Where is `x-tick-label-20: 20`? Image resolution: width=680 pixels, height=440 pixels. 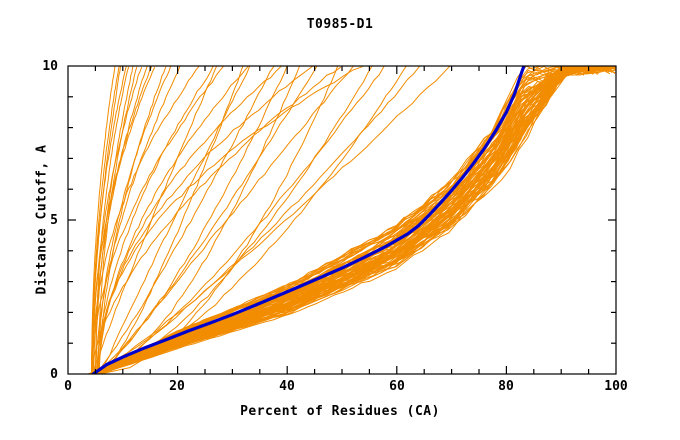
x-tick-label-20: 20 is located at coordinates (177, 386).